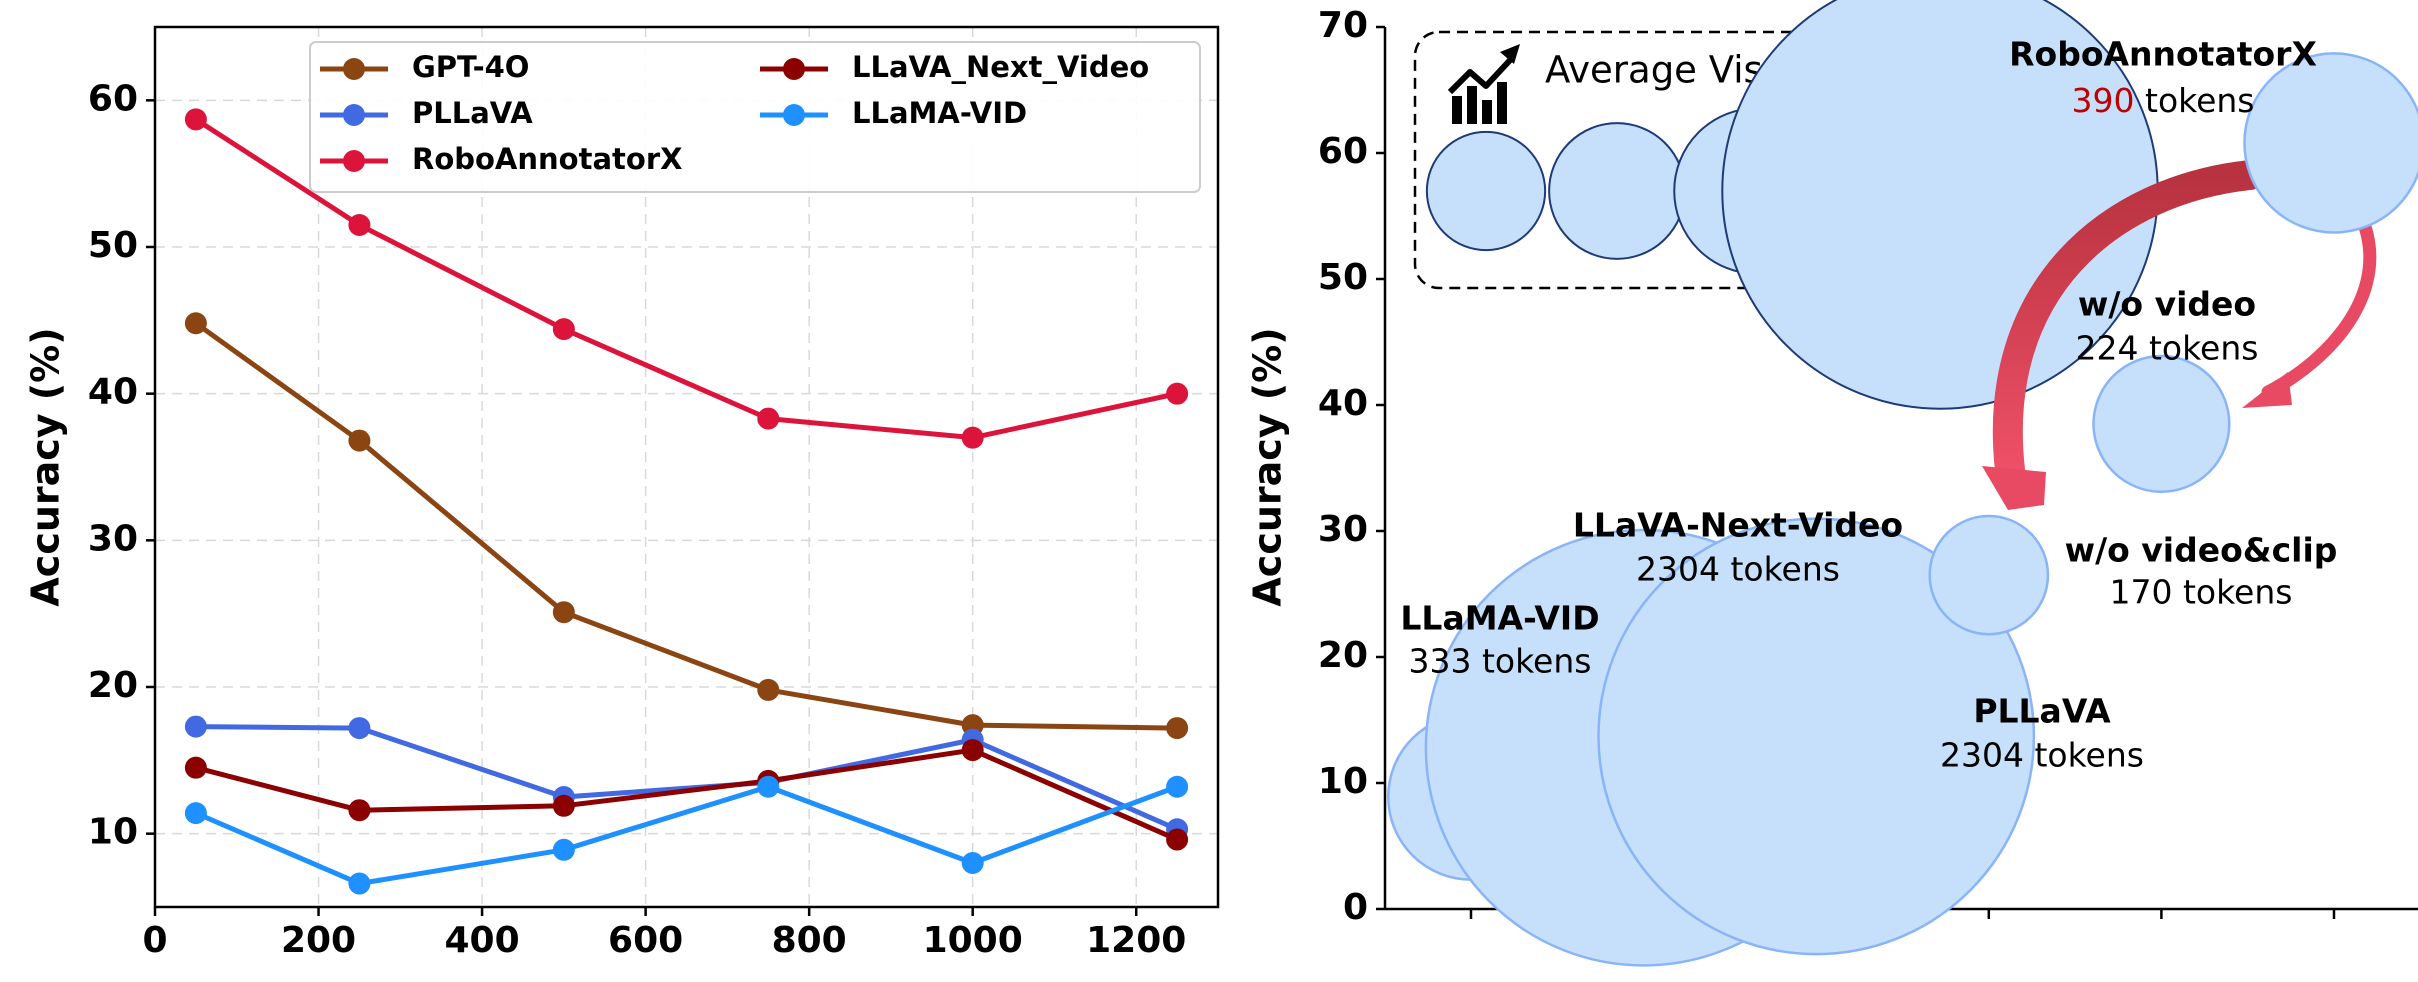 Image resolution: width=2418 pixels, height=982 pixels. I want to click on legend-label-roboannotatorx: RoboAnnotatorX, so click(547, 159).